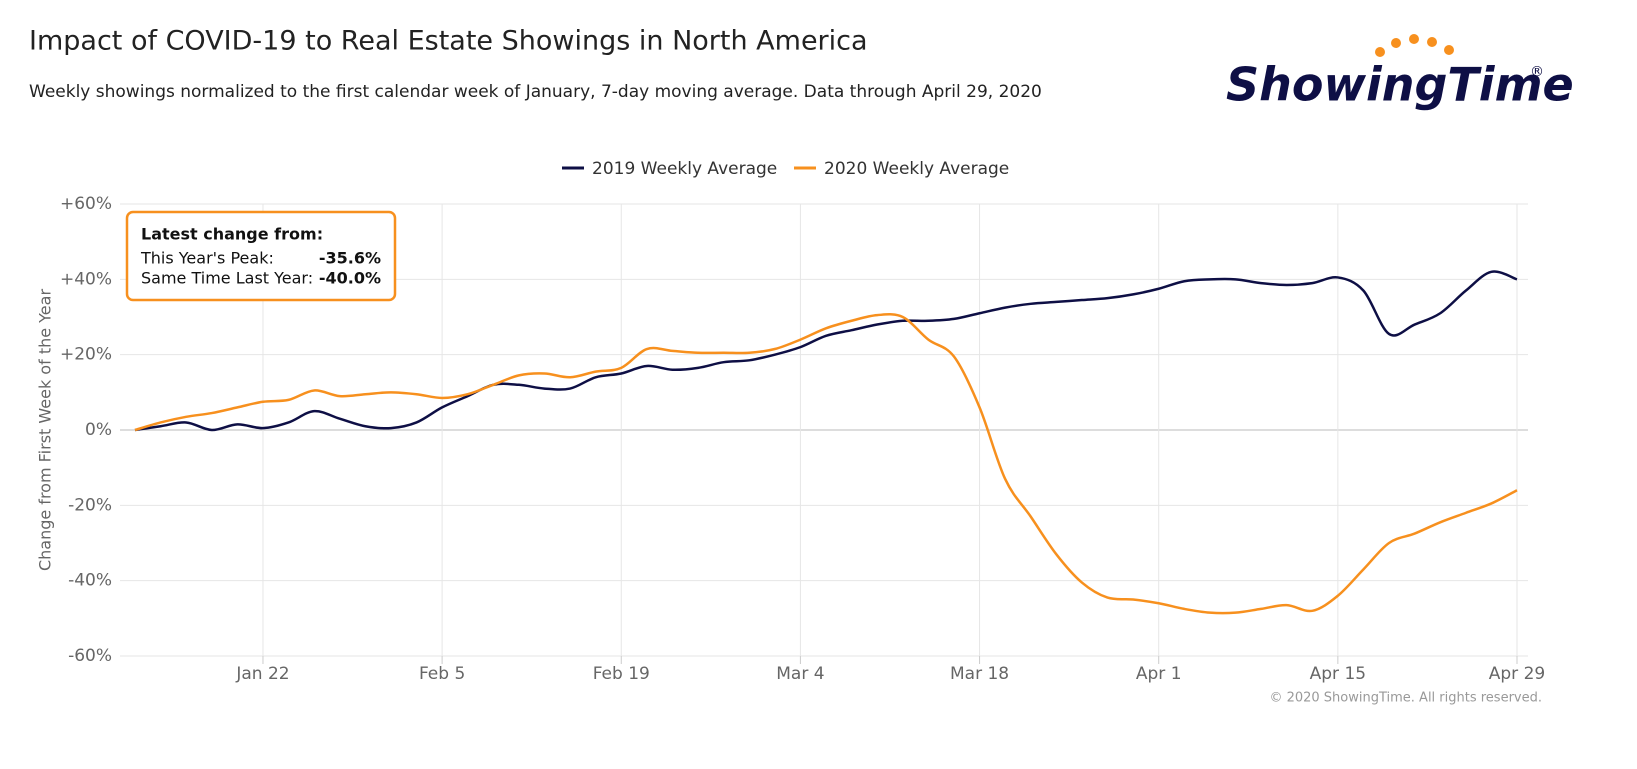 Image resolution: width=1637 pixels, height=769 pixels. What do you see at coordinates (1405, 698) in the screenshot?
I see `copyright: © 2020 ShowingTime. All rights reserved.` at bounding box center [1405, 698].